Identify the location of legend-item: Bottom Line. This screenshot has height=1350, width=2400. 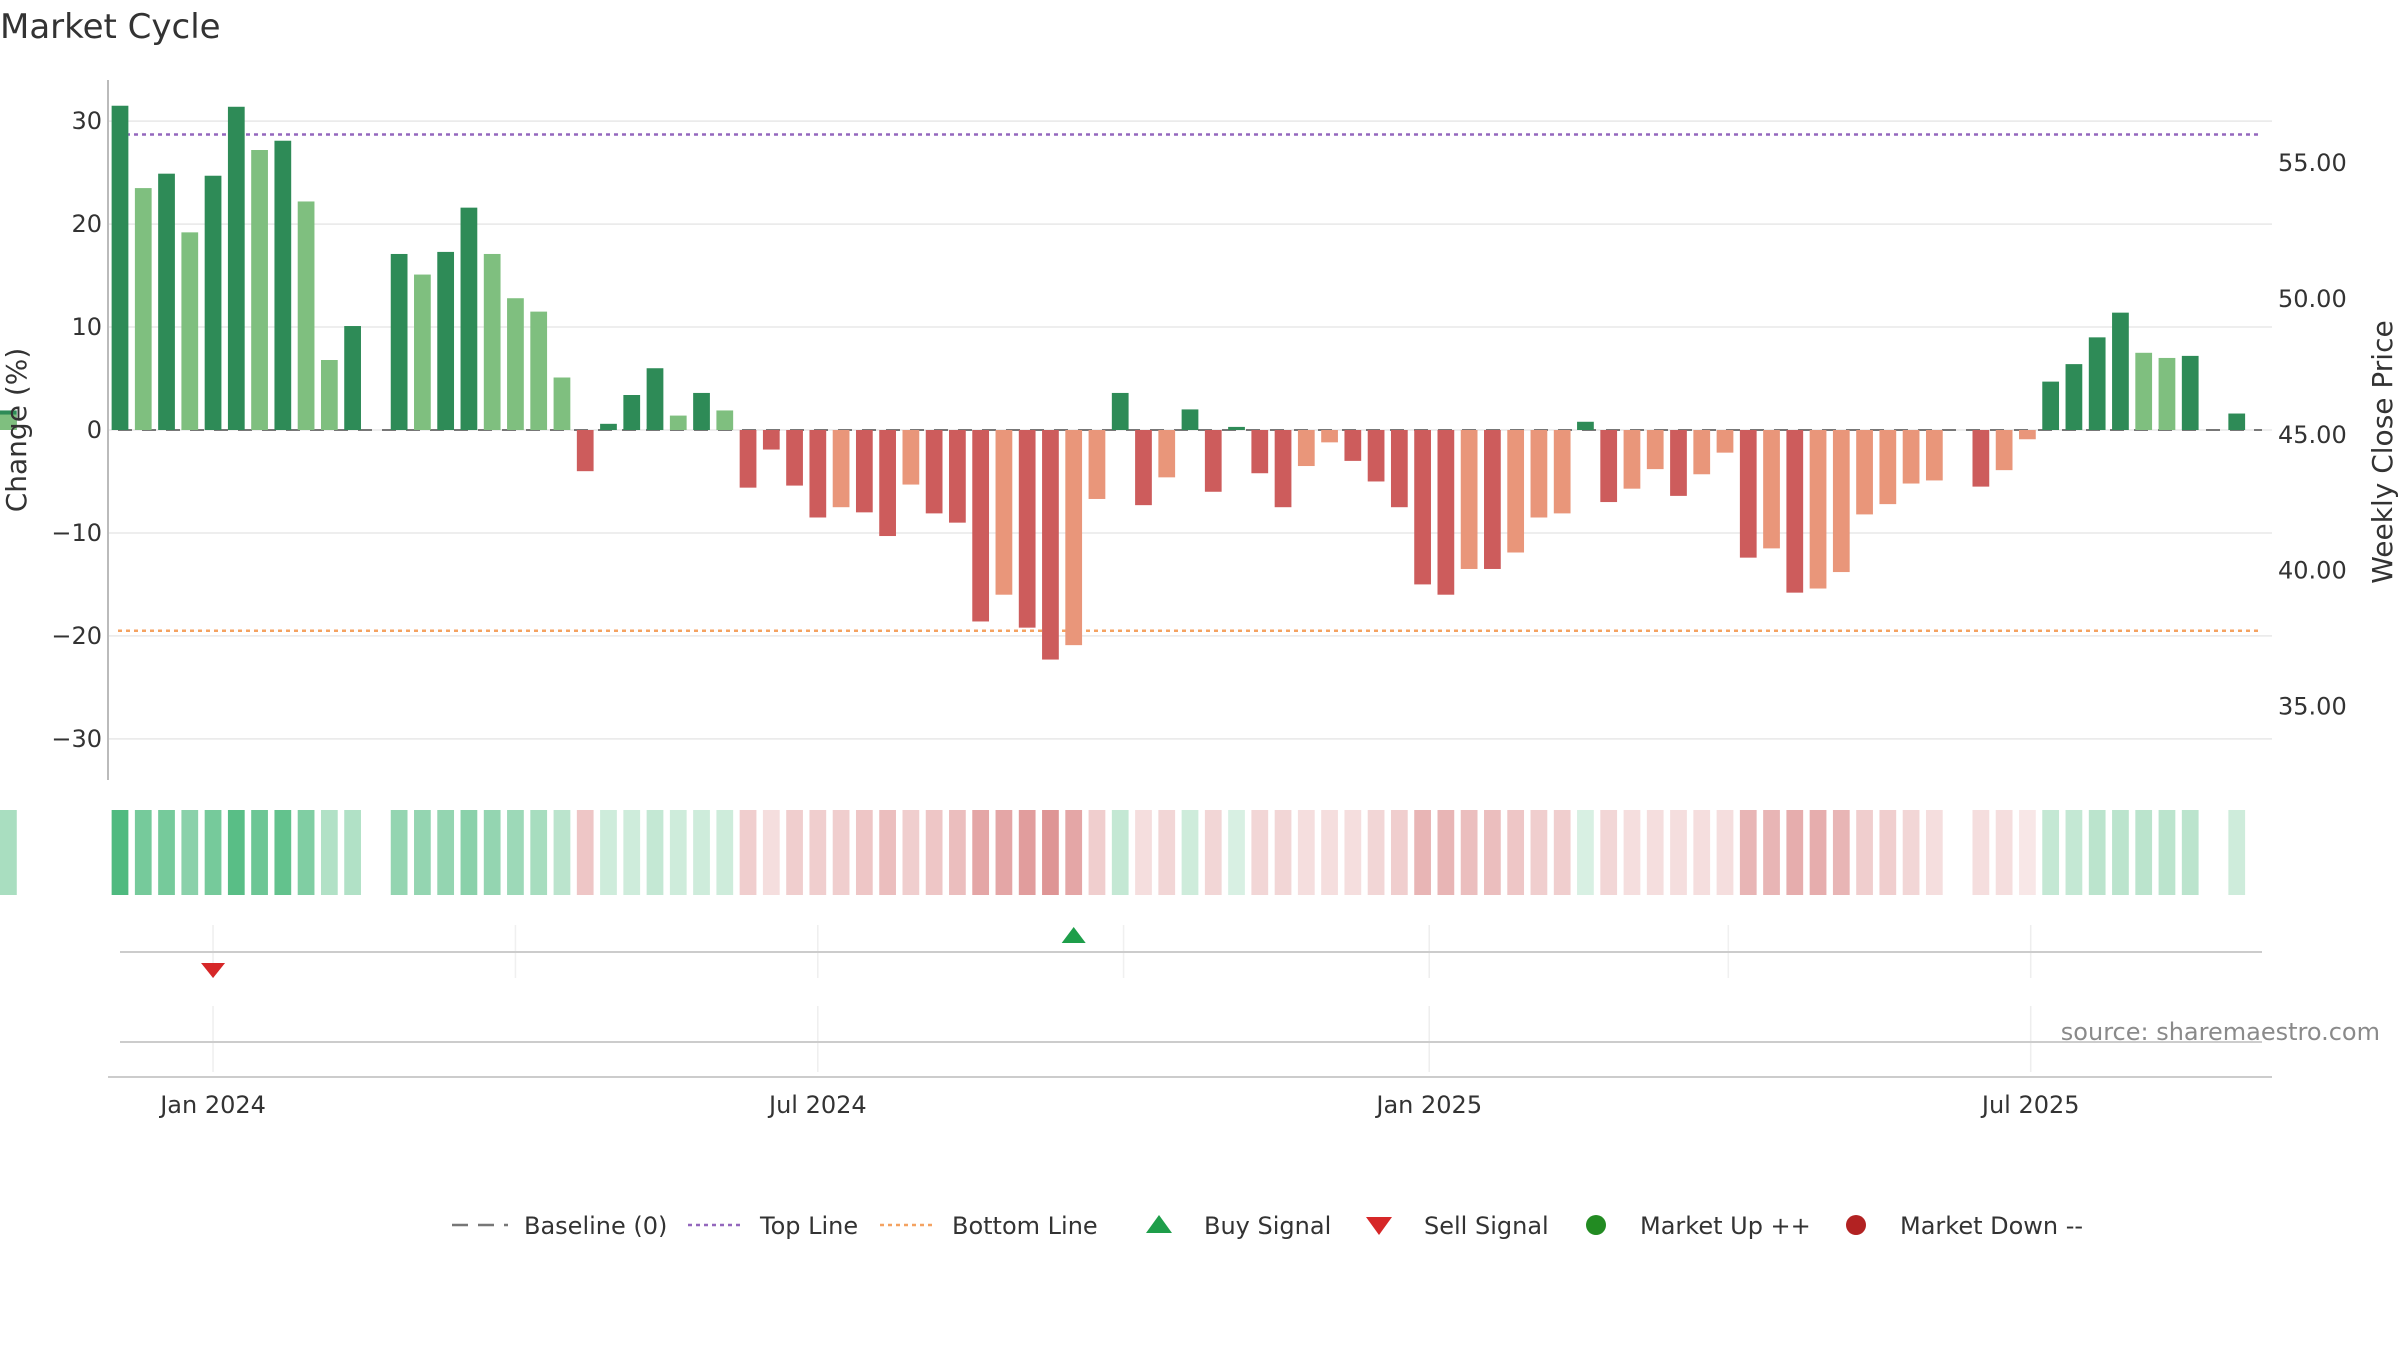
(989, 1226).